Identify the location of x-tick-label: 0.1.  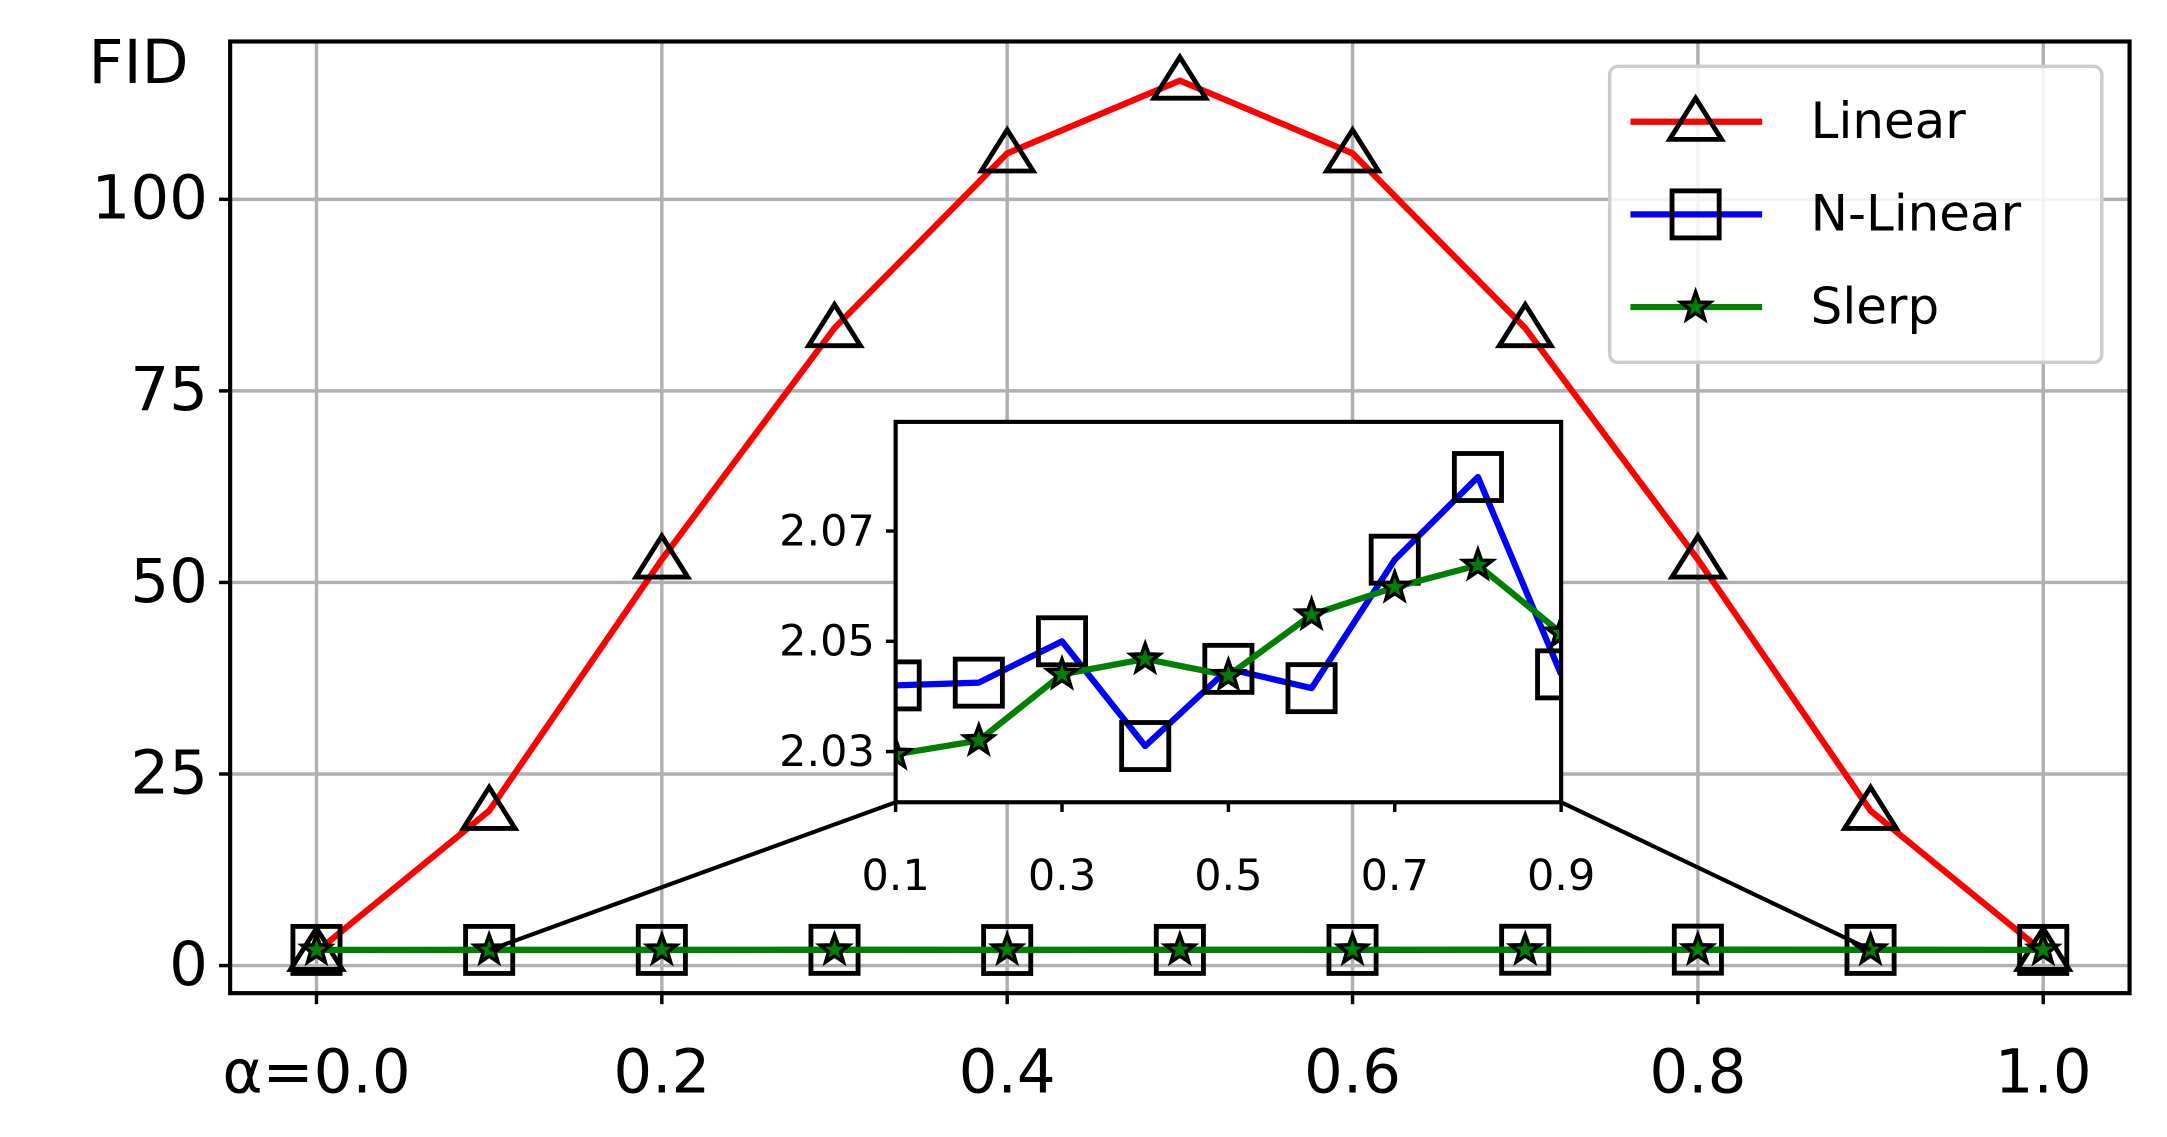
(895, 876).